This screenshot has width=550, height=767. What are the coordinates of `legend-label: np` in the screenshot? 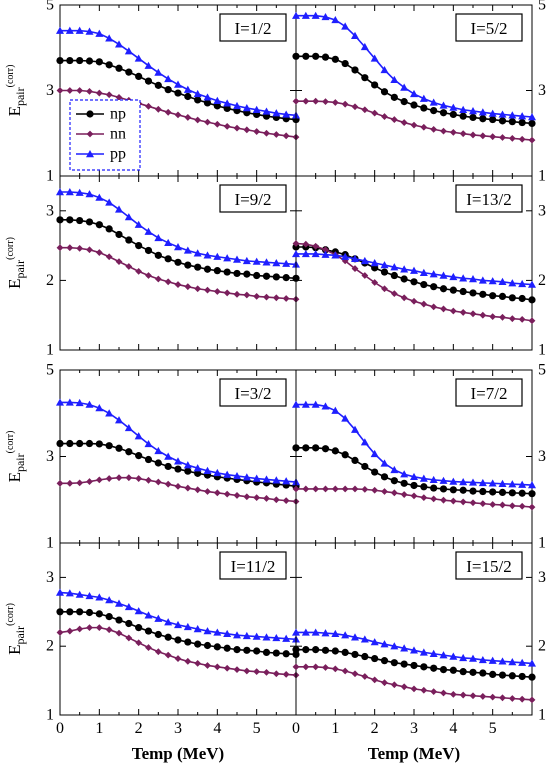 It's located at (118, 114).